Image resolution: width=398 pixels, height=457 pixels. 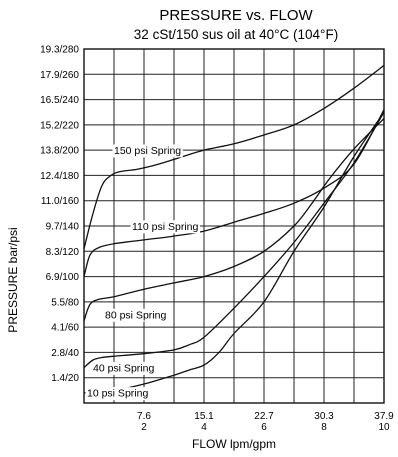 What do you see at coordinates (384, 427) in the screenshot?
I see `x-tick-label-gpm: 10` at bounding box center [384, 427].